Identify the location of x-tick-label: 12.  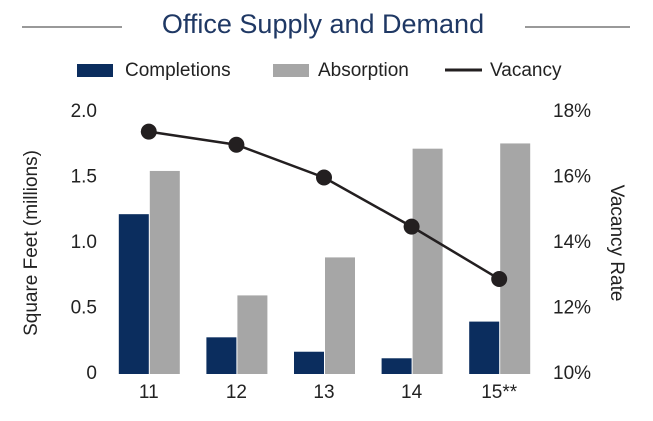
(236, 392).